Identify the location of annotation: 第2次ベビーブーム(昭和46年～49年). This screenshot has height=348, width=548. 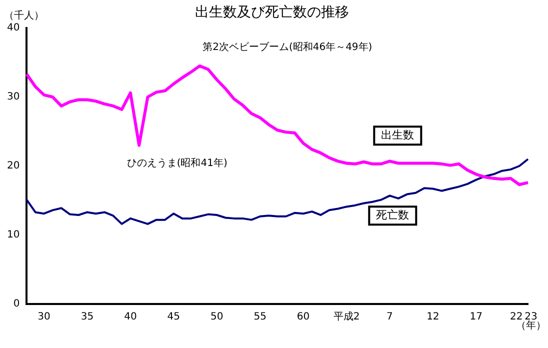
(287, 46).